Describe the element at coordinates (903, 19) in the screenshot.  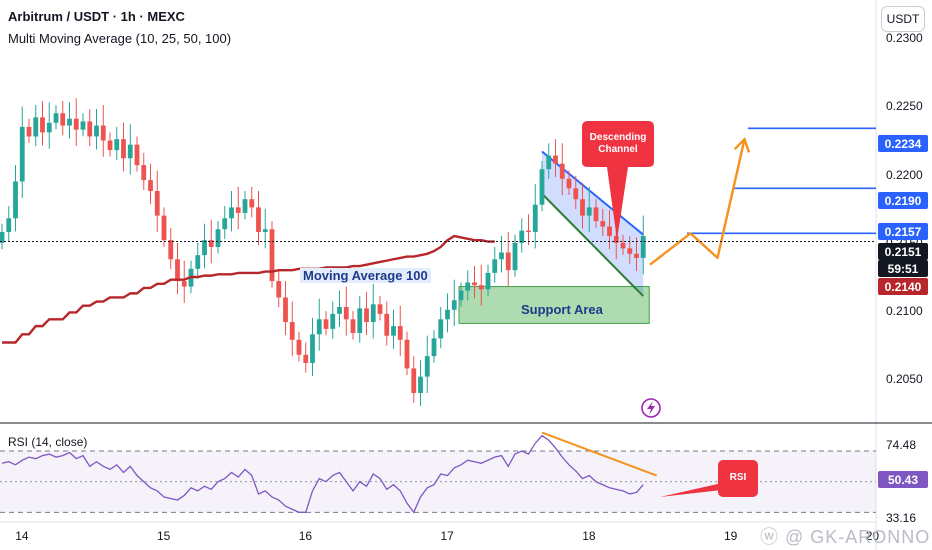
I see `currency-selector: USDT` at that location.